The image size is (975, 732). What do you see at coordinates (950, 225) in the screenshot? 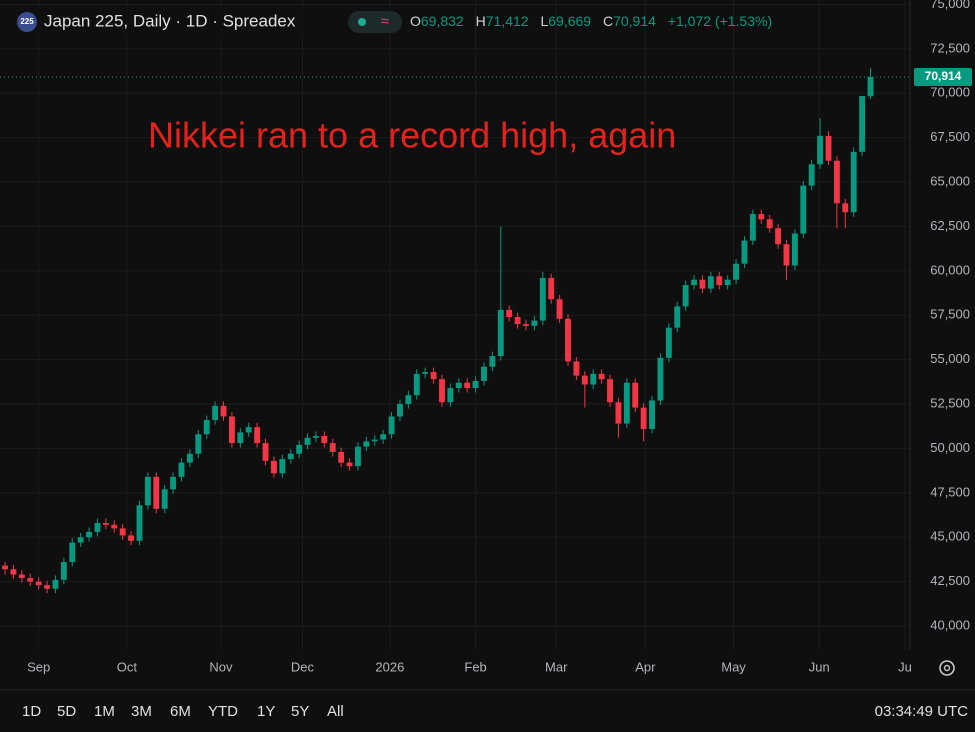
I see `y-tick-label: 62,500` at bounding box center [950, 225].